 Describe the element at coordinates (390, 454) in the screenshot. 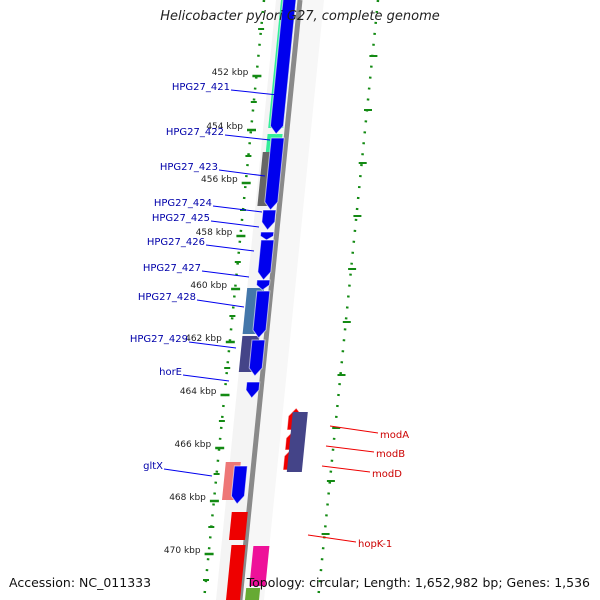

I see `reverse-gene-label: modB` at that location.